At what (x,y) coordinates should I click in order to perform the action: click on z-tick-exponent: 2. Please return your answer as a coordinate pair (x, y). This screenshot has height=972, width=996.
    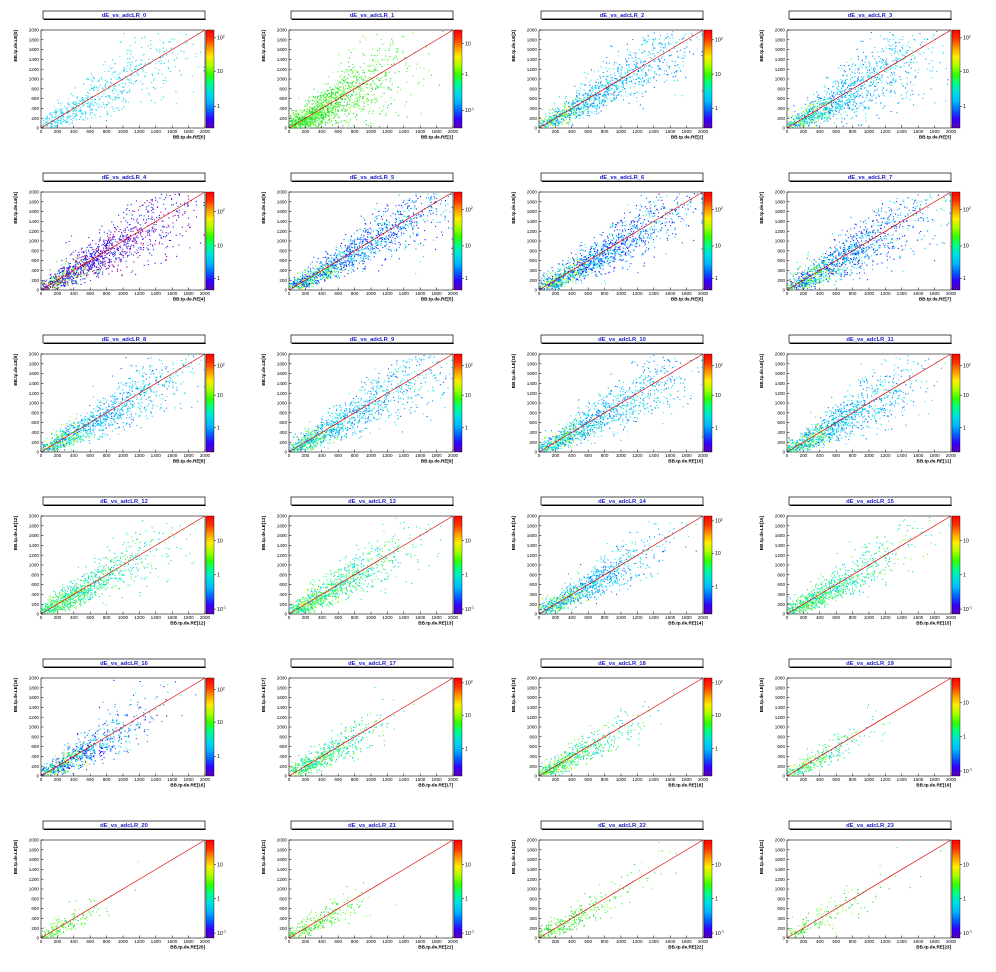
    Looking at the image, I should click on (722, 38).